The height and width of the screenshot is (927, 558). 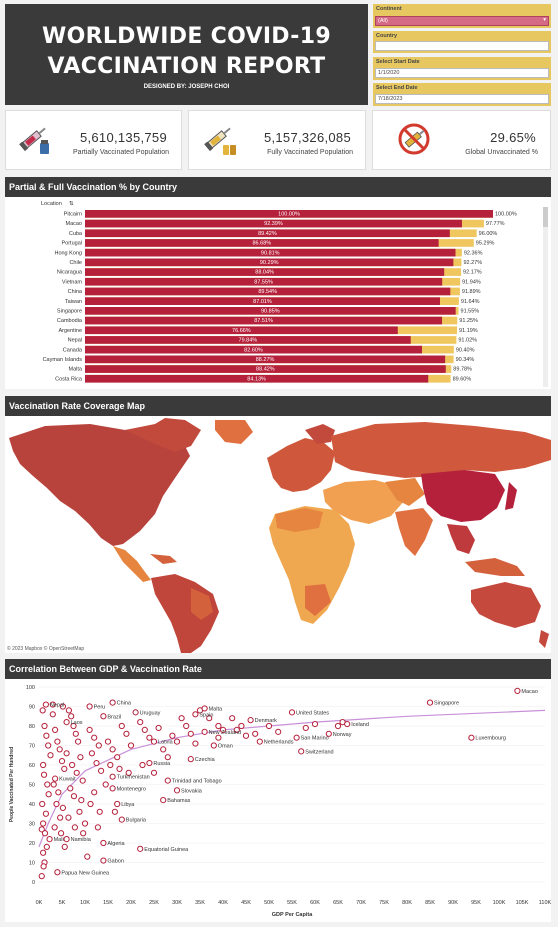 I want to click on x-tick-label: 90K, so click(x=453, y=903).